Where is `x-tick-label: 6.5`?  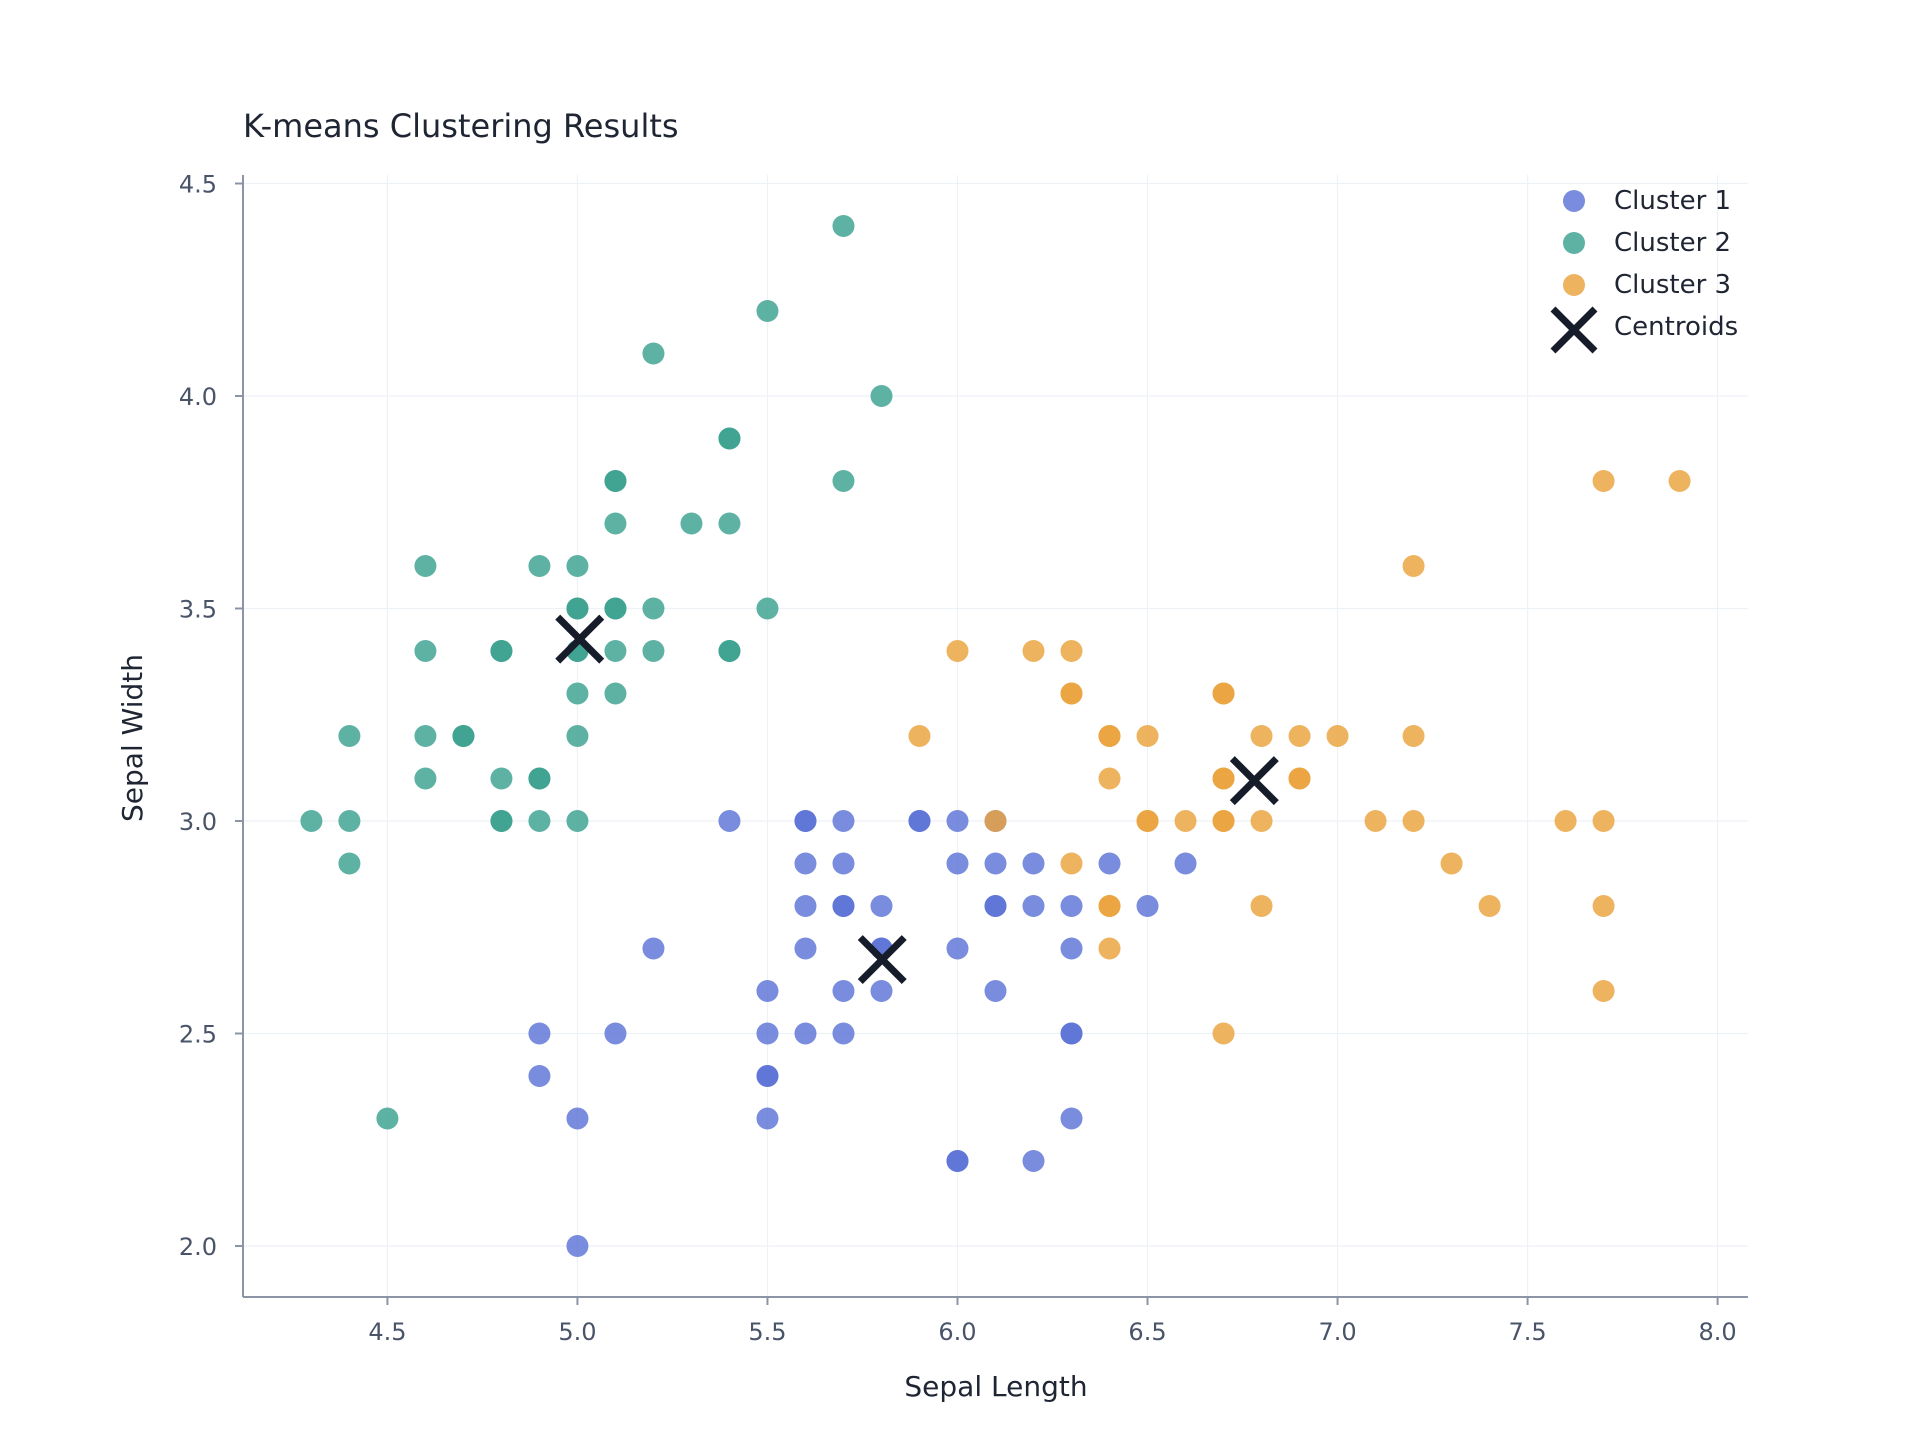
x-tick-label: 6.5 is located at coordinates (1147, 1332).